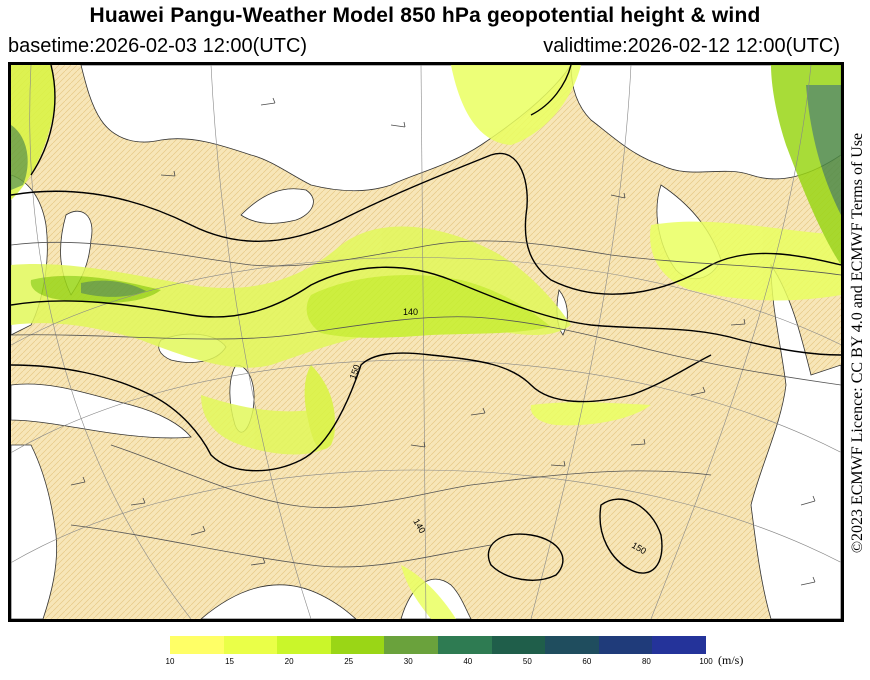  I want to click on jet-core-dark, so click(113, 288).